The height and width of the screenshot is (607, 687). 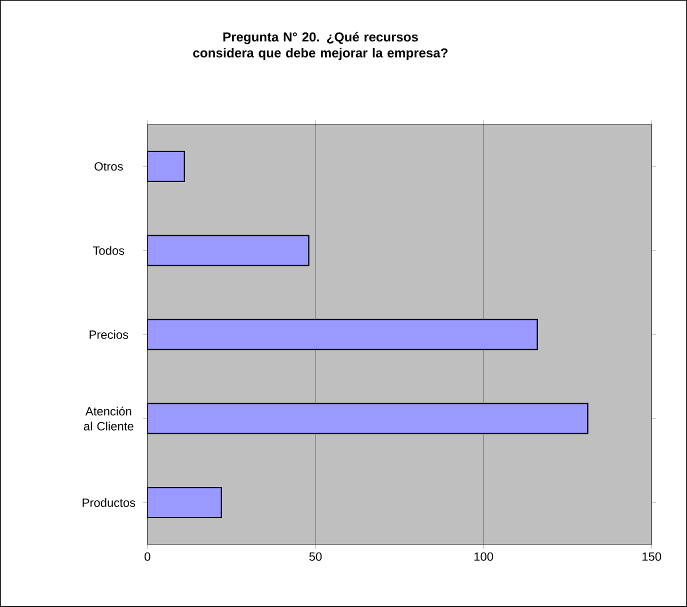 What do you see at coordinates (109, 502) in the screenshot?
I see `y-tick-label: Productos` at bounding box center [109, 502].